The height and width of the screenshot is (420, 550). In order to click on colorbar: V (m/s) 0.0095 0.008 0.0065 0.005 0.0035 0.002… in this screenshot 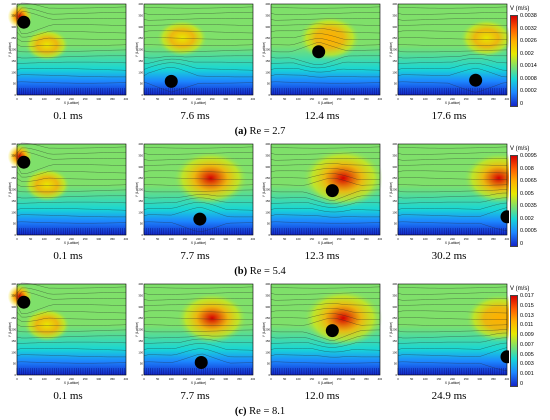, I will do `click(530, 197)`.